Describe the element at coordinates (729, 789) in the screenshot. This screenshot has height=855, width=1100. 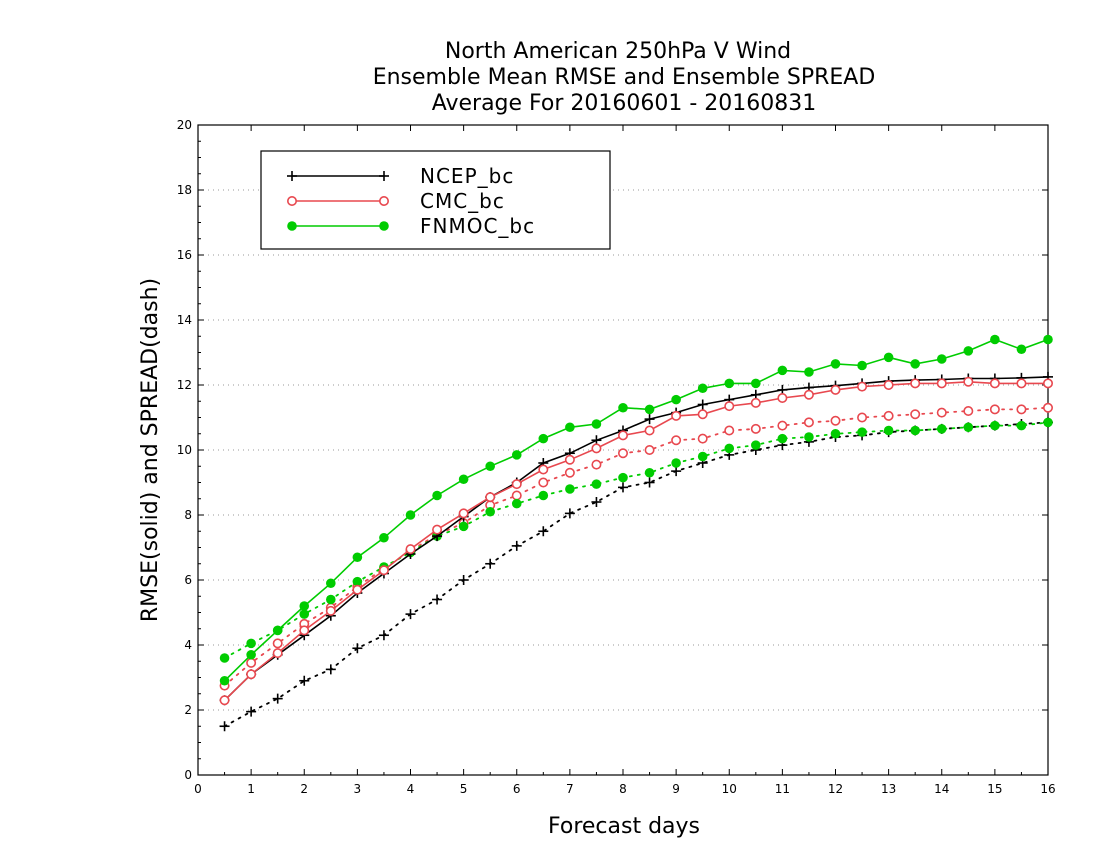
I see `x-tick-label: 10` at that location.